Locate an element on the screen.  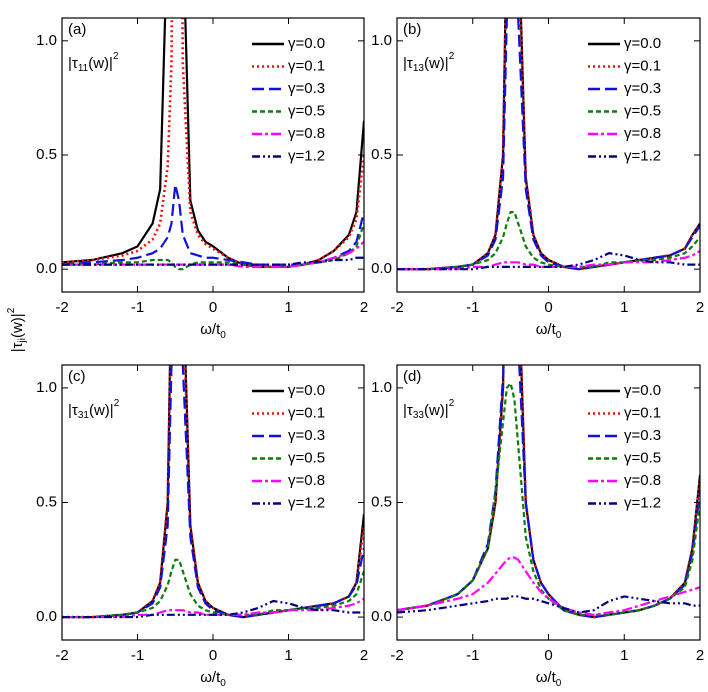
panel-annotation: |τ11(w)|2 is located at coordinates (93, 62).